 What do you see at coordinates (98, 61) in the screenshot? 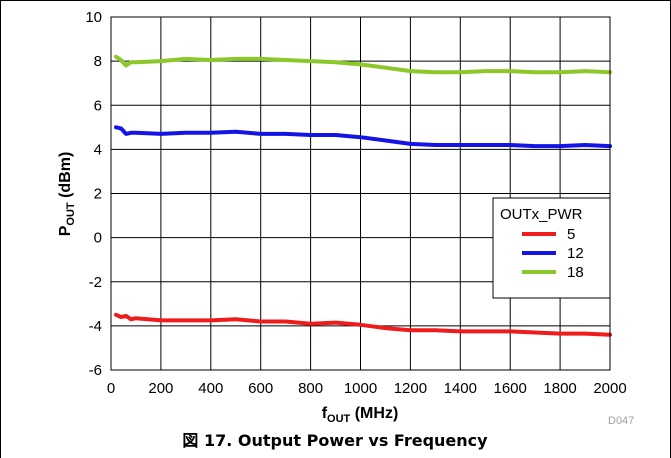
I see `y-tick-label: 8` at bounding box center [98, 61].